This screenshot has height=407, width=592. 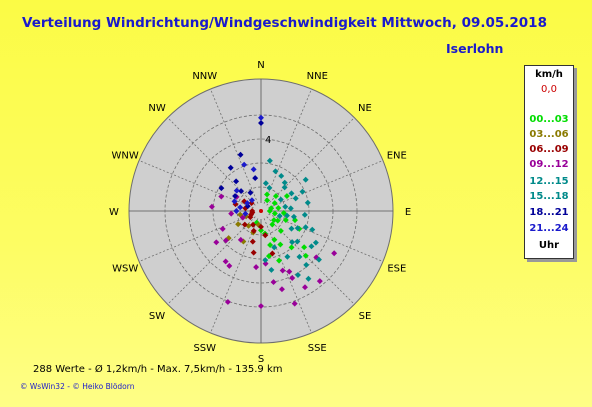 What do you see at coordinates (204, 348) in the screenshot?
I see `direction-label-ssw: SSW` at bounding box center [204, 348].